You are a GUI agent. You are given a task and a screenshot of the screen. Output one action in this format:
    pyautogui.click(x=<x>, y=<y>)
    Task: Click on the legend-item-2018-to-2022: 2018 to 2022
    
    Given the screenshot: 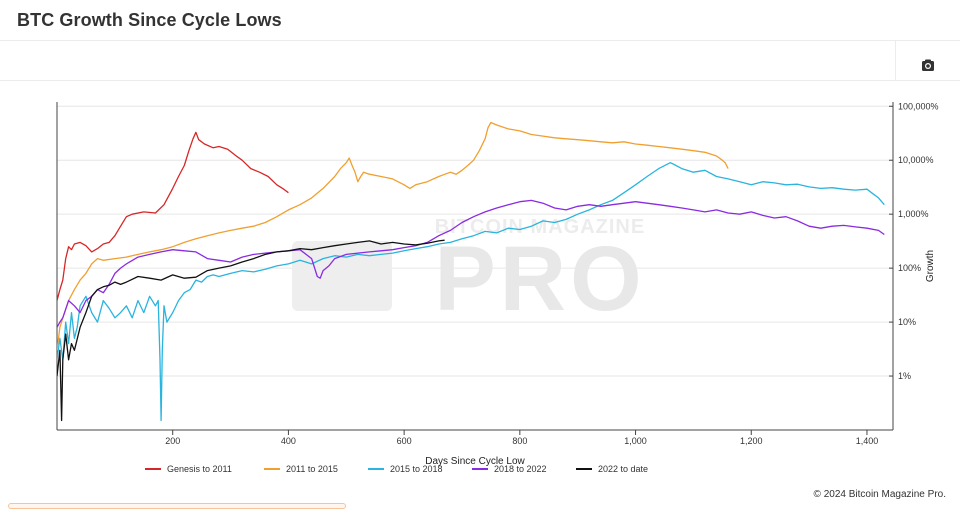 What is the action you would take?
    pyautogui.click(x=520, y=469)
    